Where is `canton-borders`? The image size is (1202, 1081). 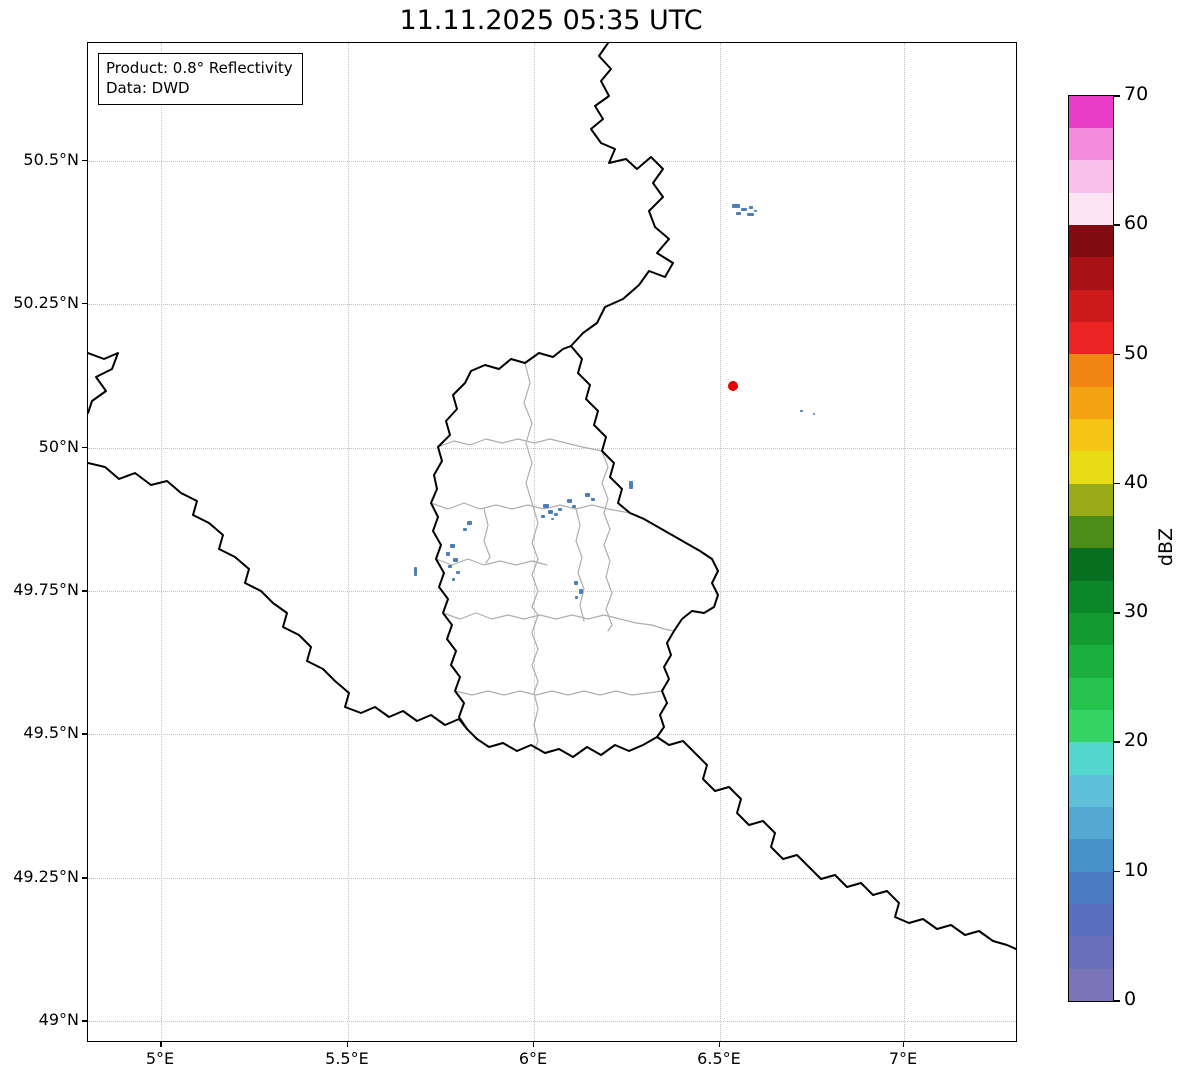 canton-borders is located at coordinates (552, 557).